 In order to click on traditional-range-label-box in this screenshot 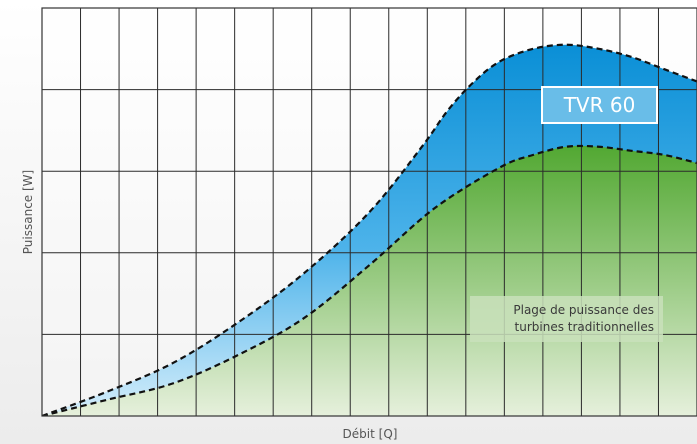, I will do `click(566, 319)`.